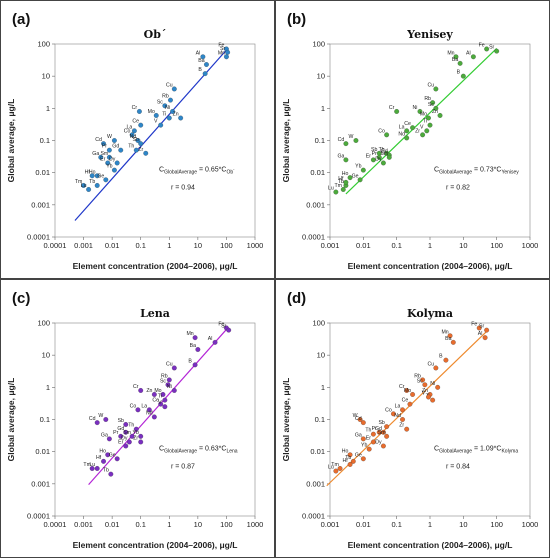  I want to click on y-tick-label: 0.0001, so click(38, 237).